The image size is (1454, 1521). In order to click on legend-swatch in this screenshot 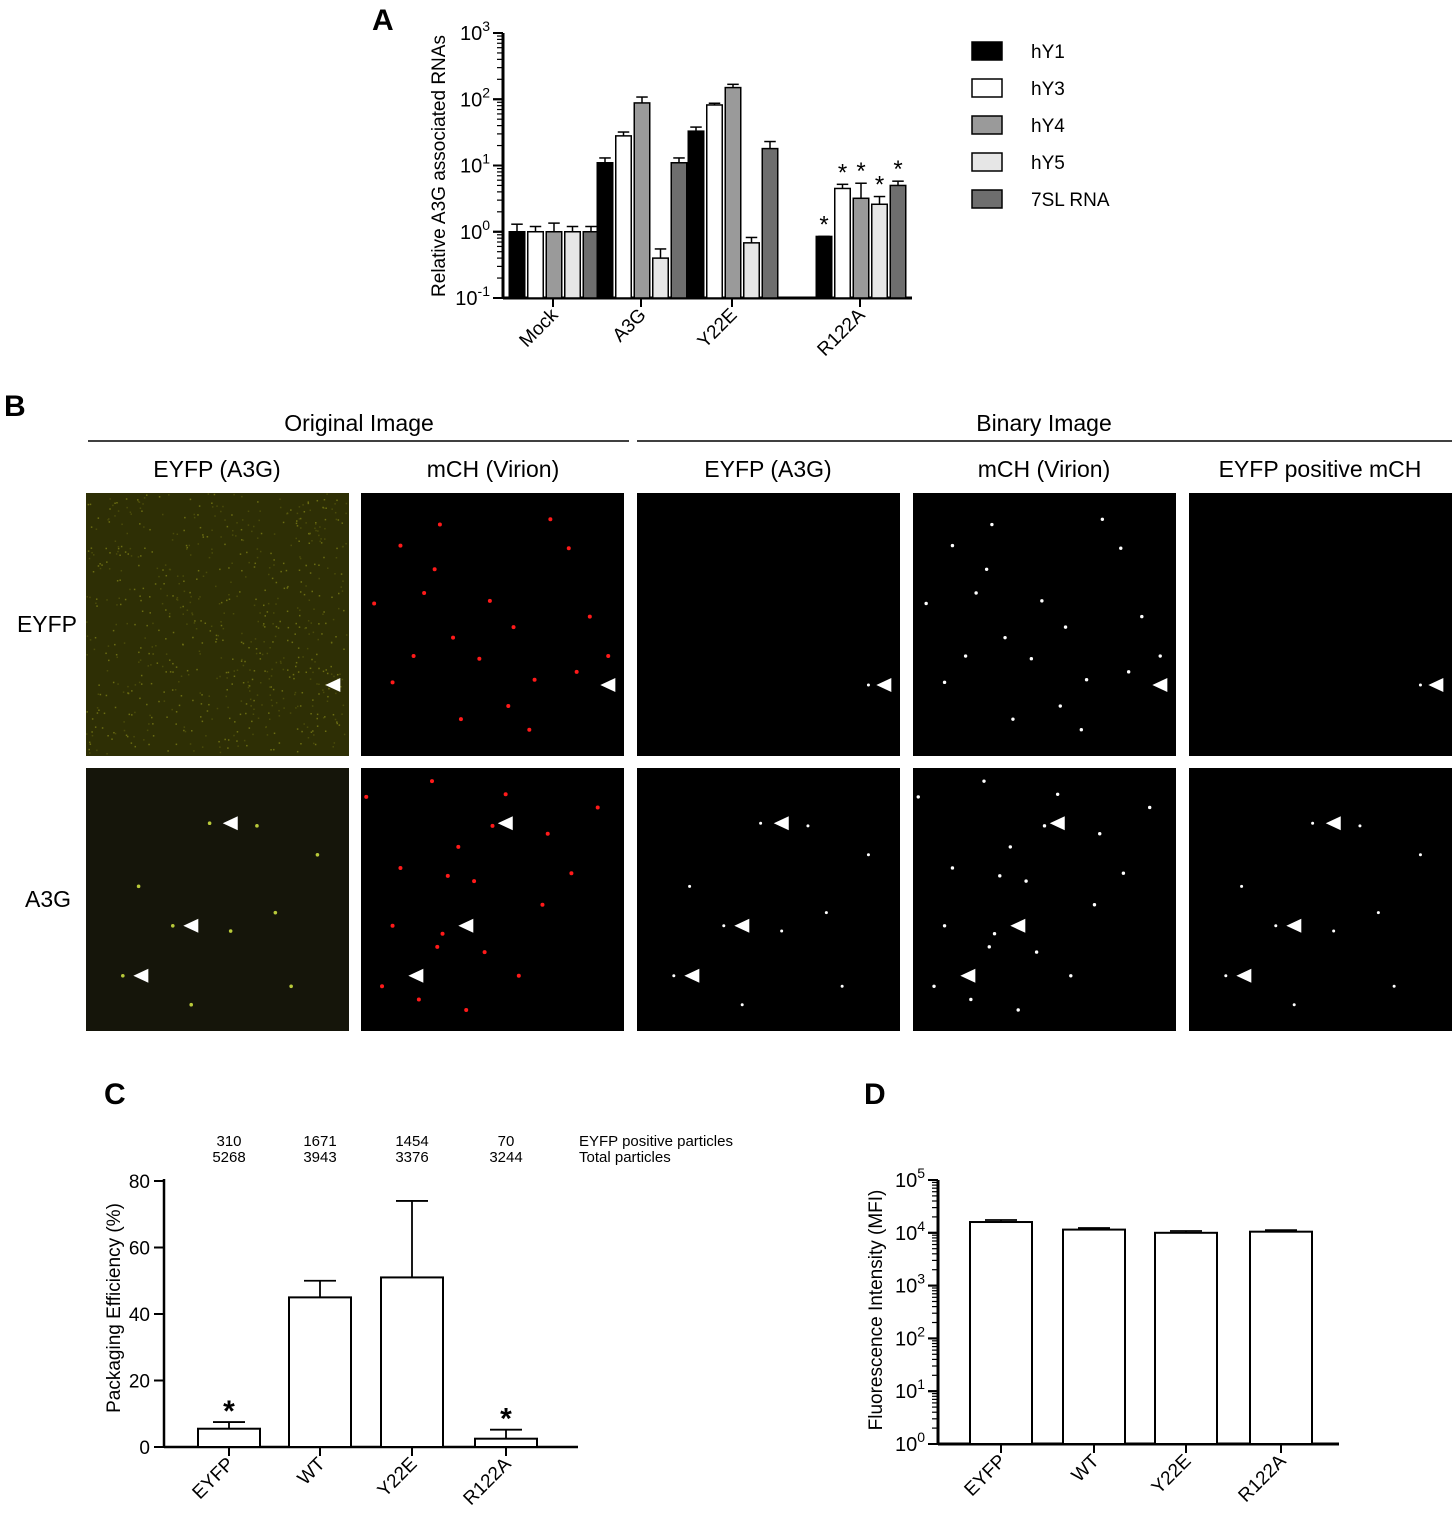, I will do `click(987, 125)`.